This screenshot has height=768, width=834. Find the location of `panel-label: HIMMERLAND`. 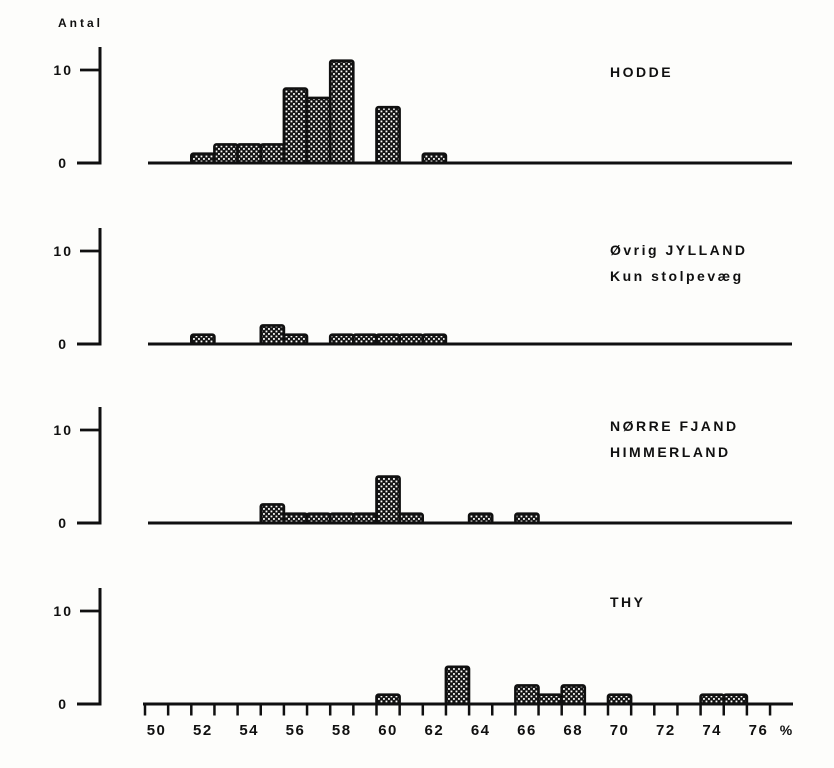

panel-label: HIMMERLAND is located at coordinates (670, 452).